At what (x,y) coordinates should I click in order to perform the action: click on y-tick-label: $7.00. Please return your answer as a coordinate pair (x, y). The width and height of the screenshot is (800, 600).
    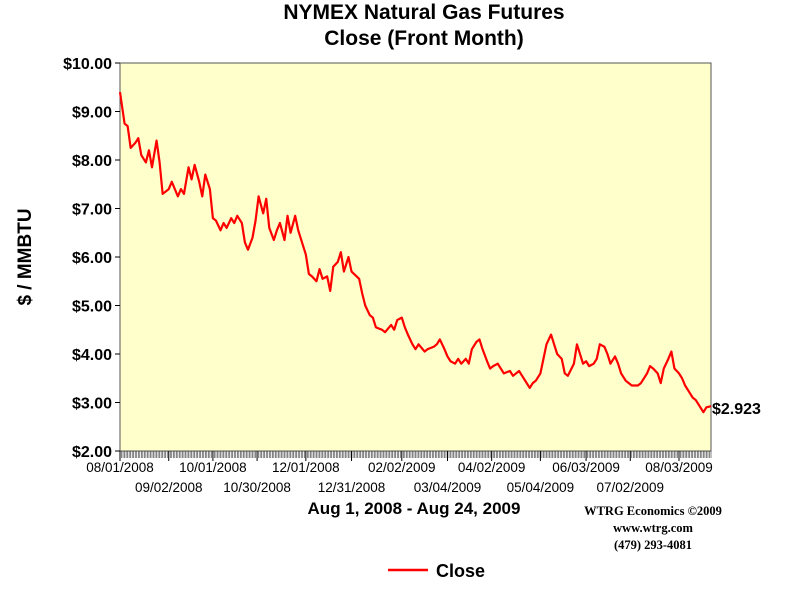
    Looking at the image, I should click on (92, 210).